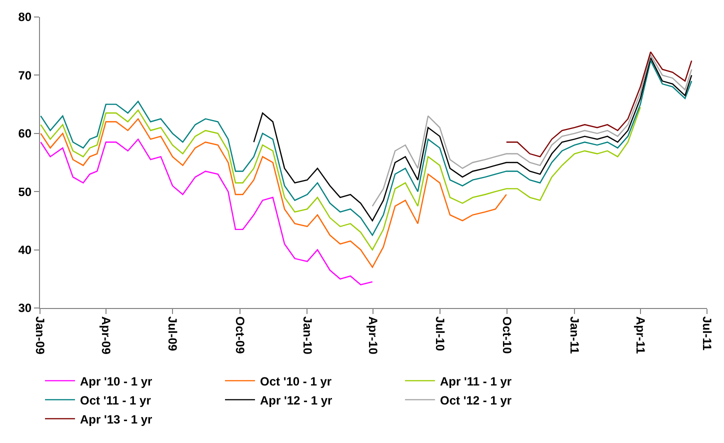 This screenshot has height=443, width=724. Describe the element at coordinates (599, 104) in the screenshot. I see `line-series` at that location.